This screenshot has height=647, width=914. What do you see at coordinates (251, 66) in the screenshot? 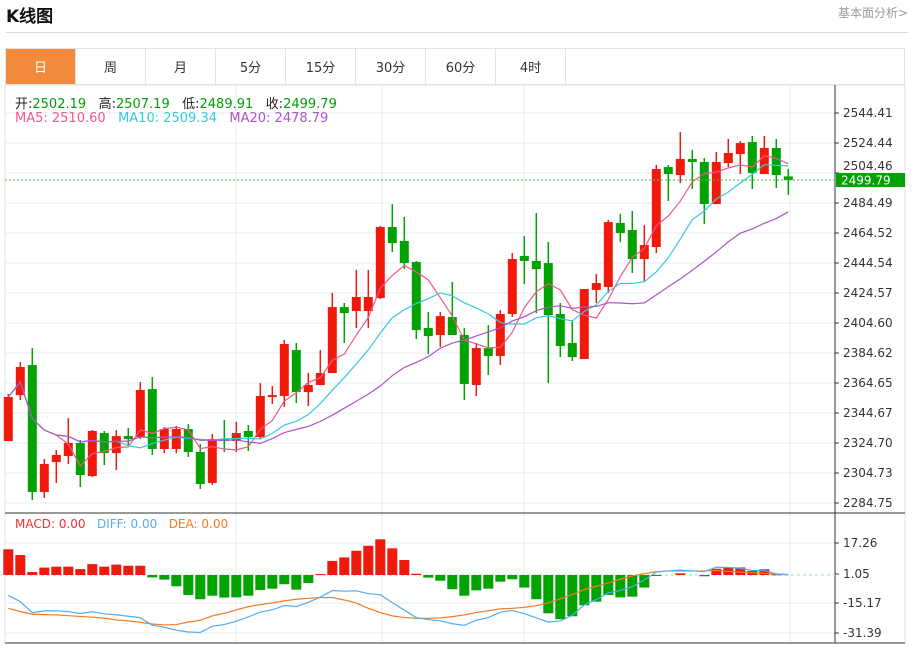
I see `tab-5min: 5分` at bounding box center [251, 66].